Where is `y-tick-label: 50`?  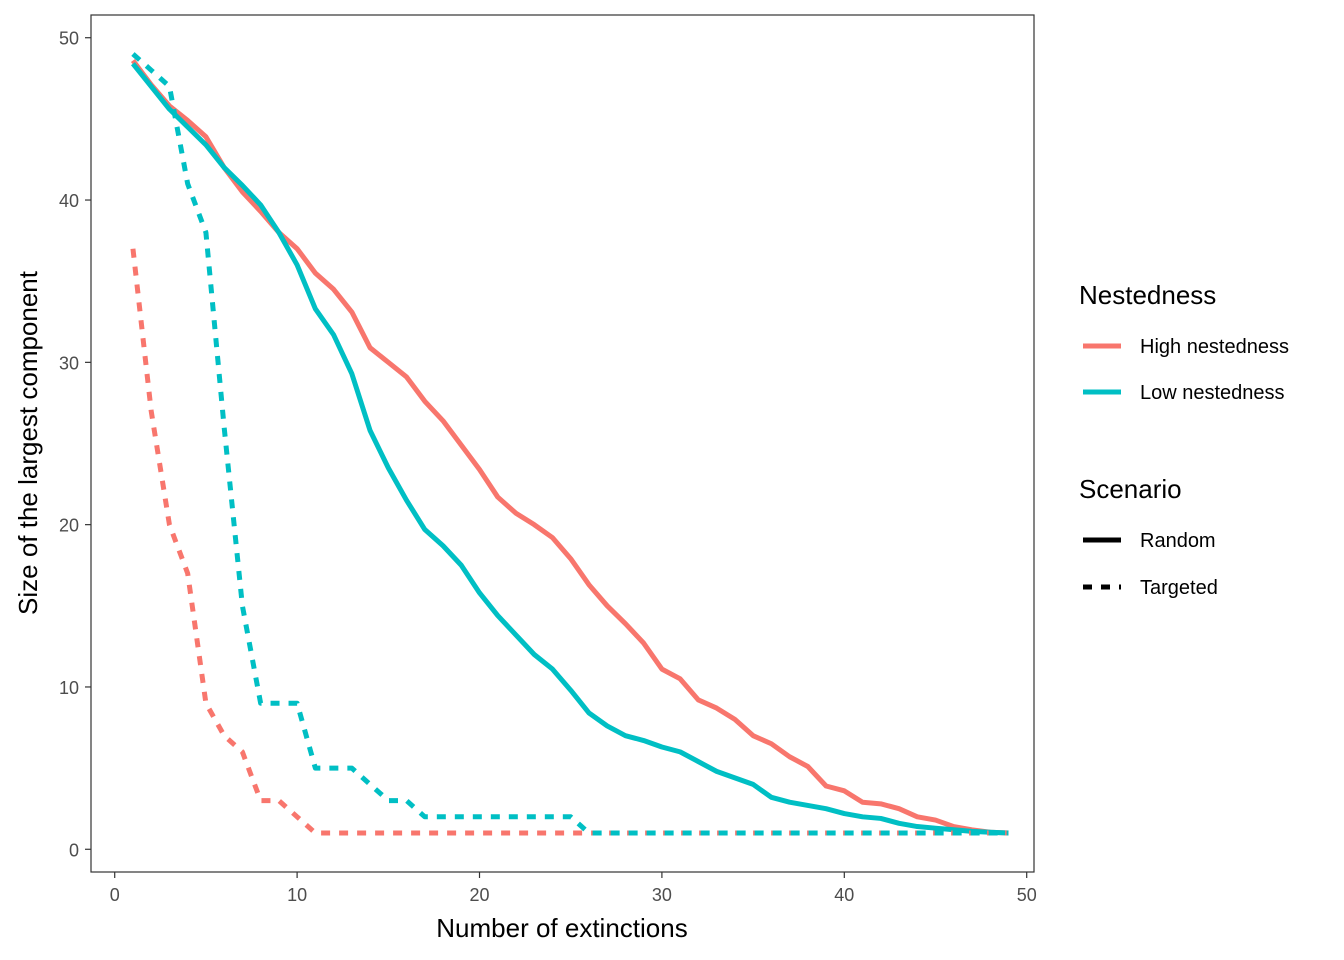
y-tick-label: 50 is located at coordinates (69, 39).